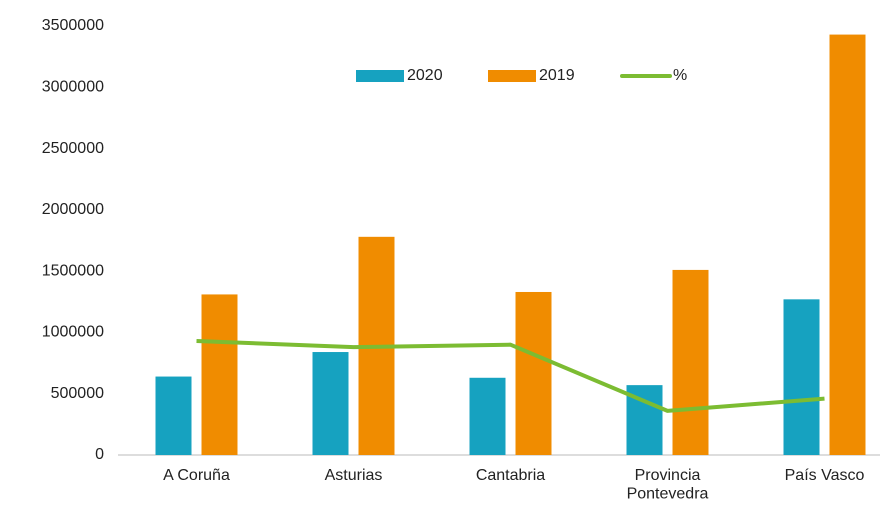  I want to click on x-tick-label: Provincia Pontevedra, so click(668, 484).